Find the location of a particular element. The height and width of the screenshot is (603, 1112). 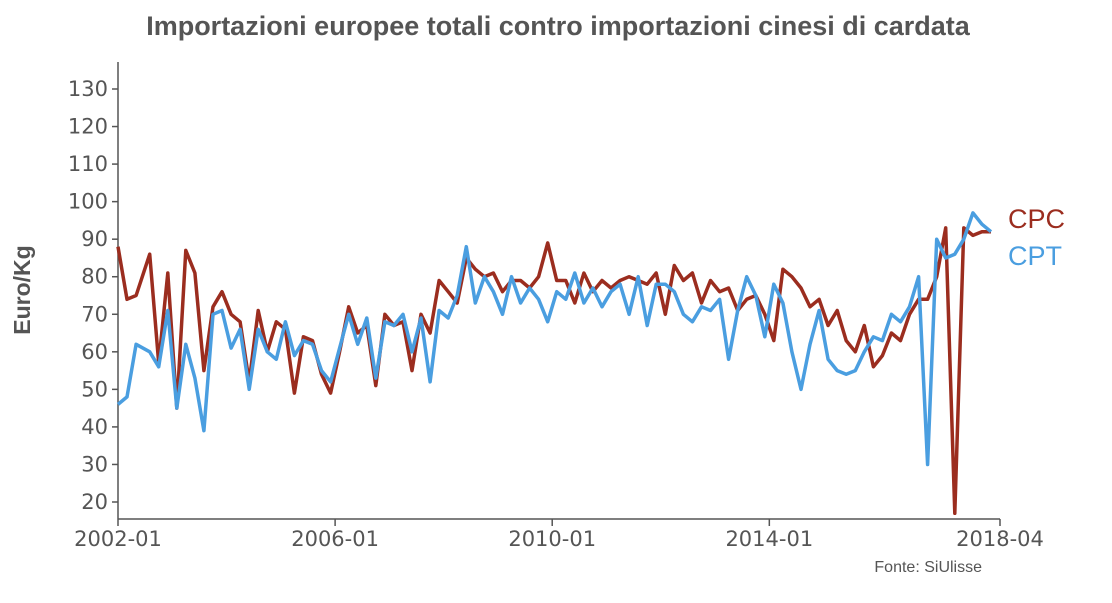

y-axis-label: Euro/Kg is located at coordinates (22, 289).